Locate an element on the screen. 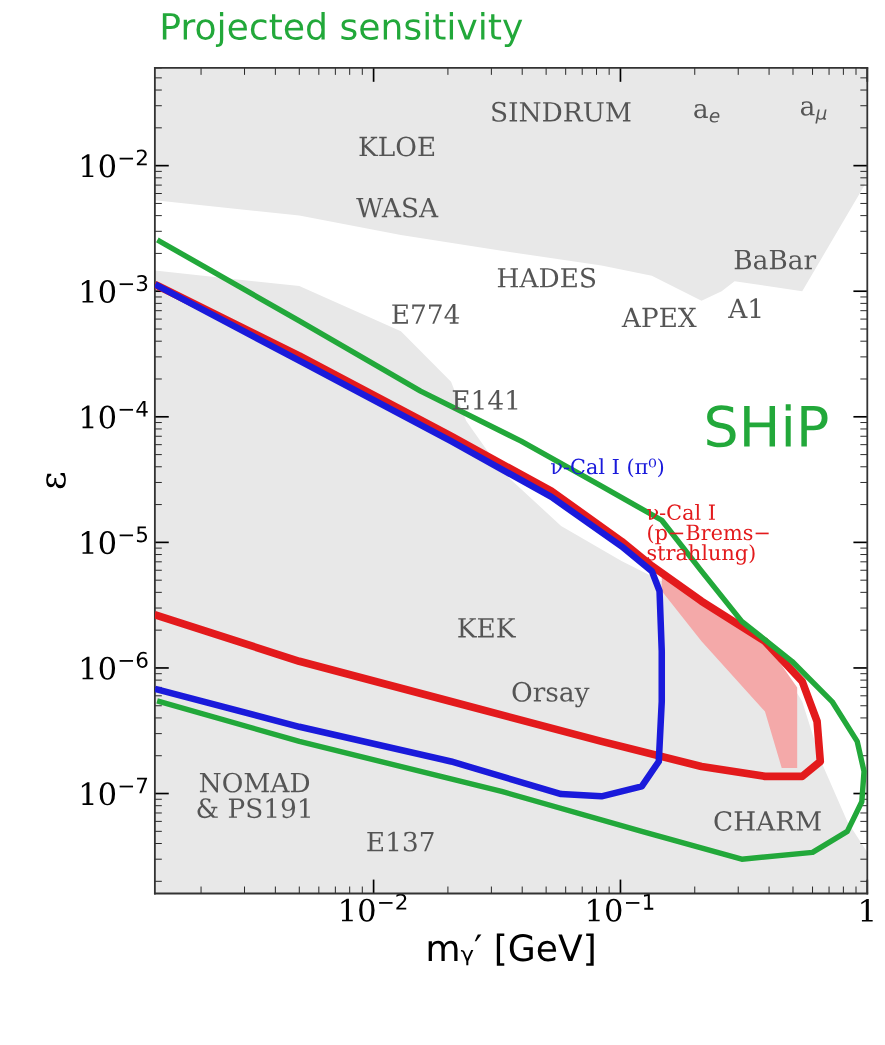  x-tick-label: 10$^{−1}$ is located at coordinates (621, 908).